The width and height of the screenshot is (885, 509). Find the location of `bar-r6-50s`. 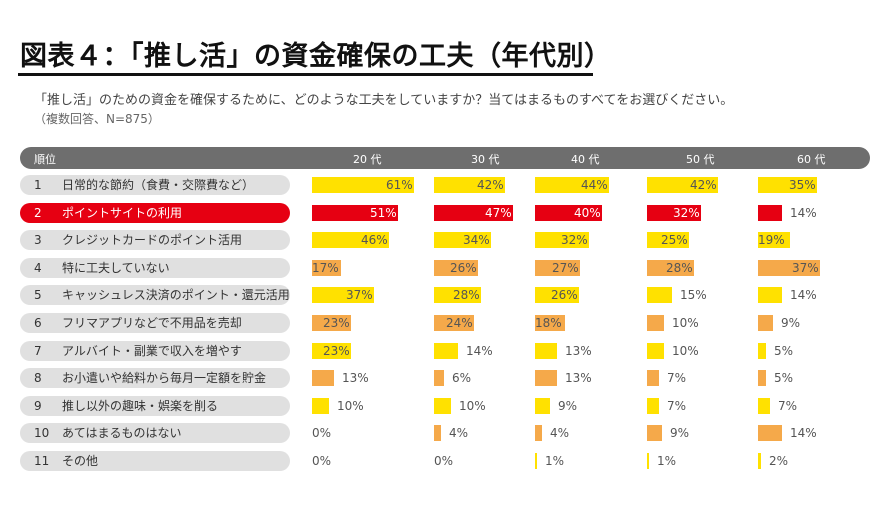

bar-r6-50s is located at coordinates (655, 323).